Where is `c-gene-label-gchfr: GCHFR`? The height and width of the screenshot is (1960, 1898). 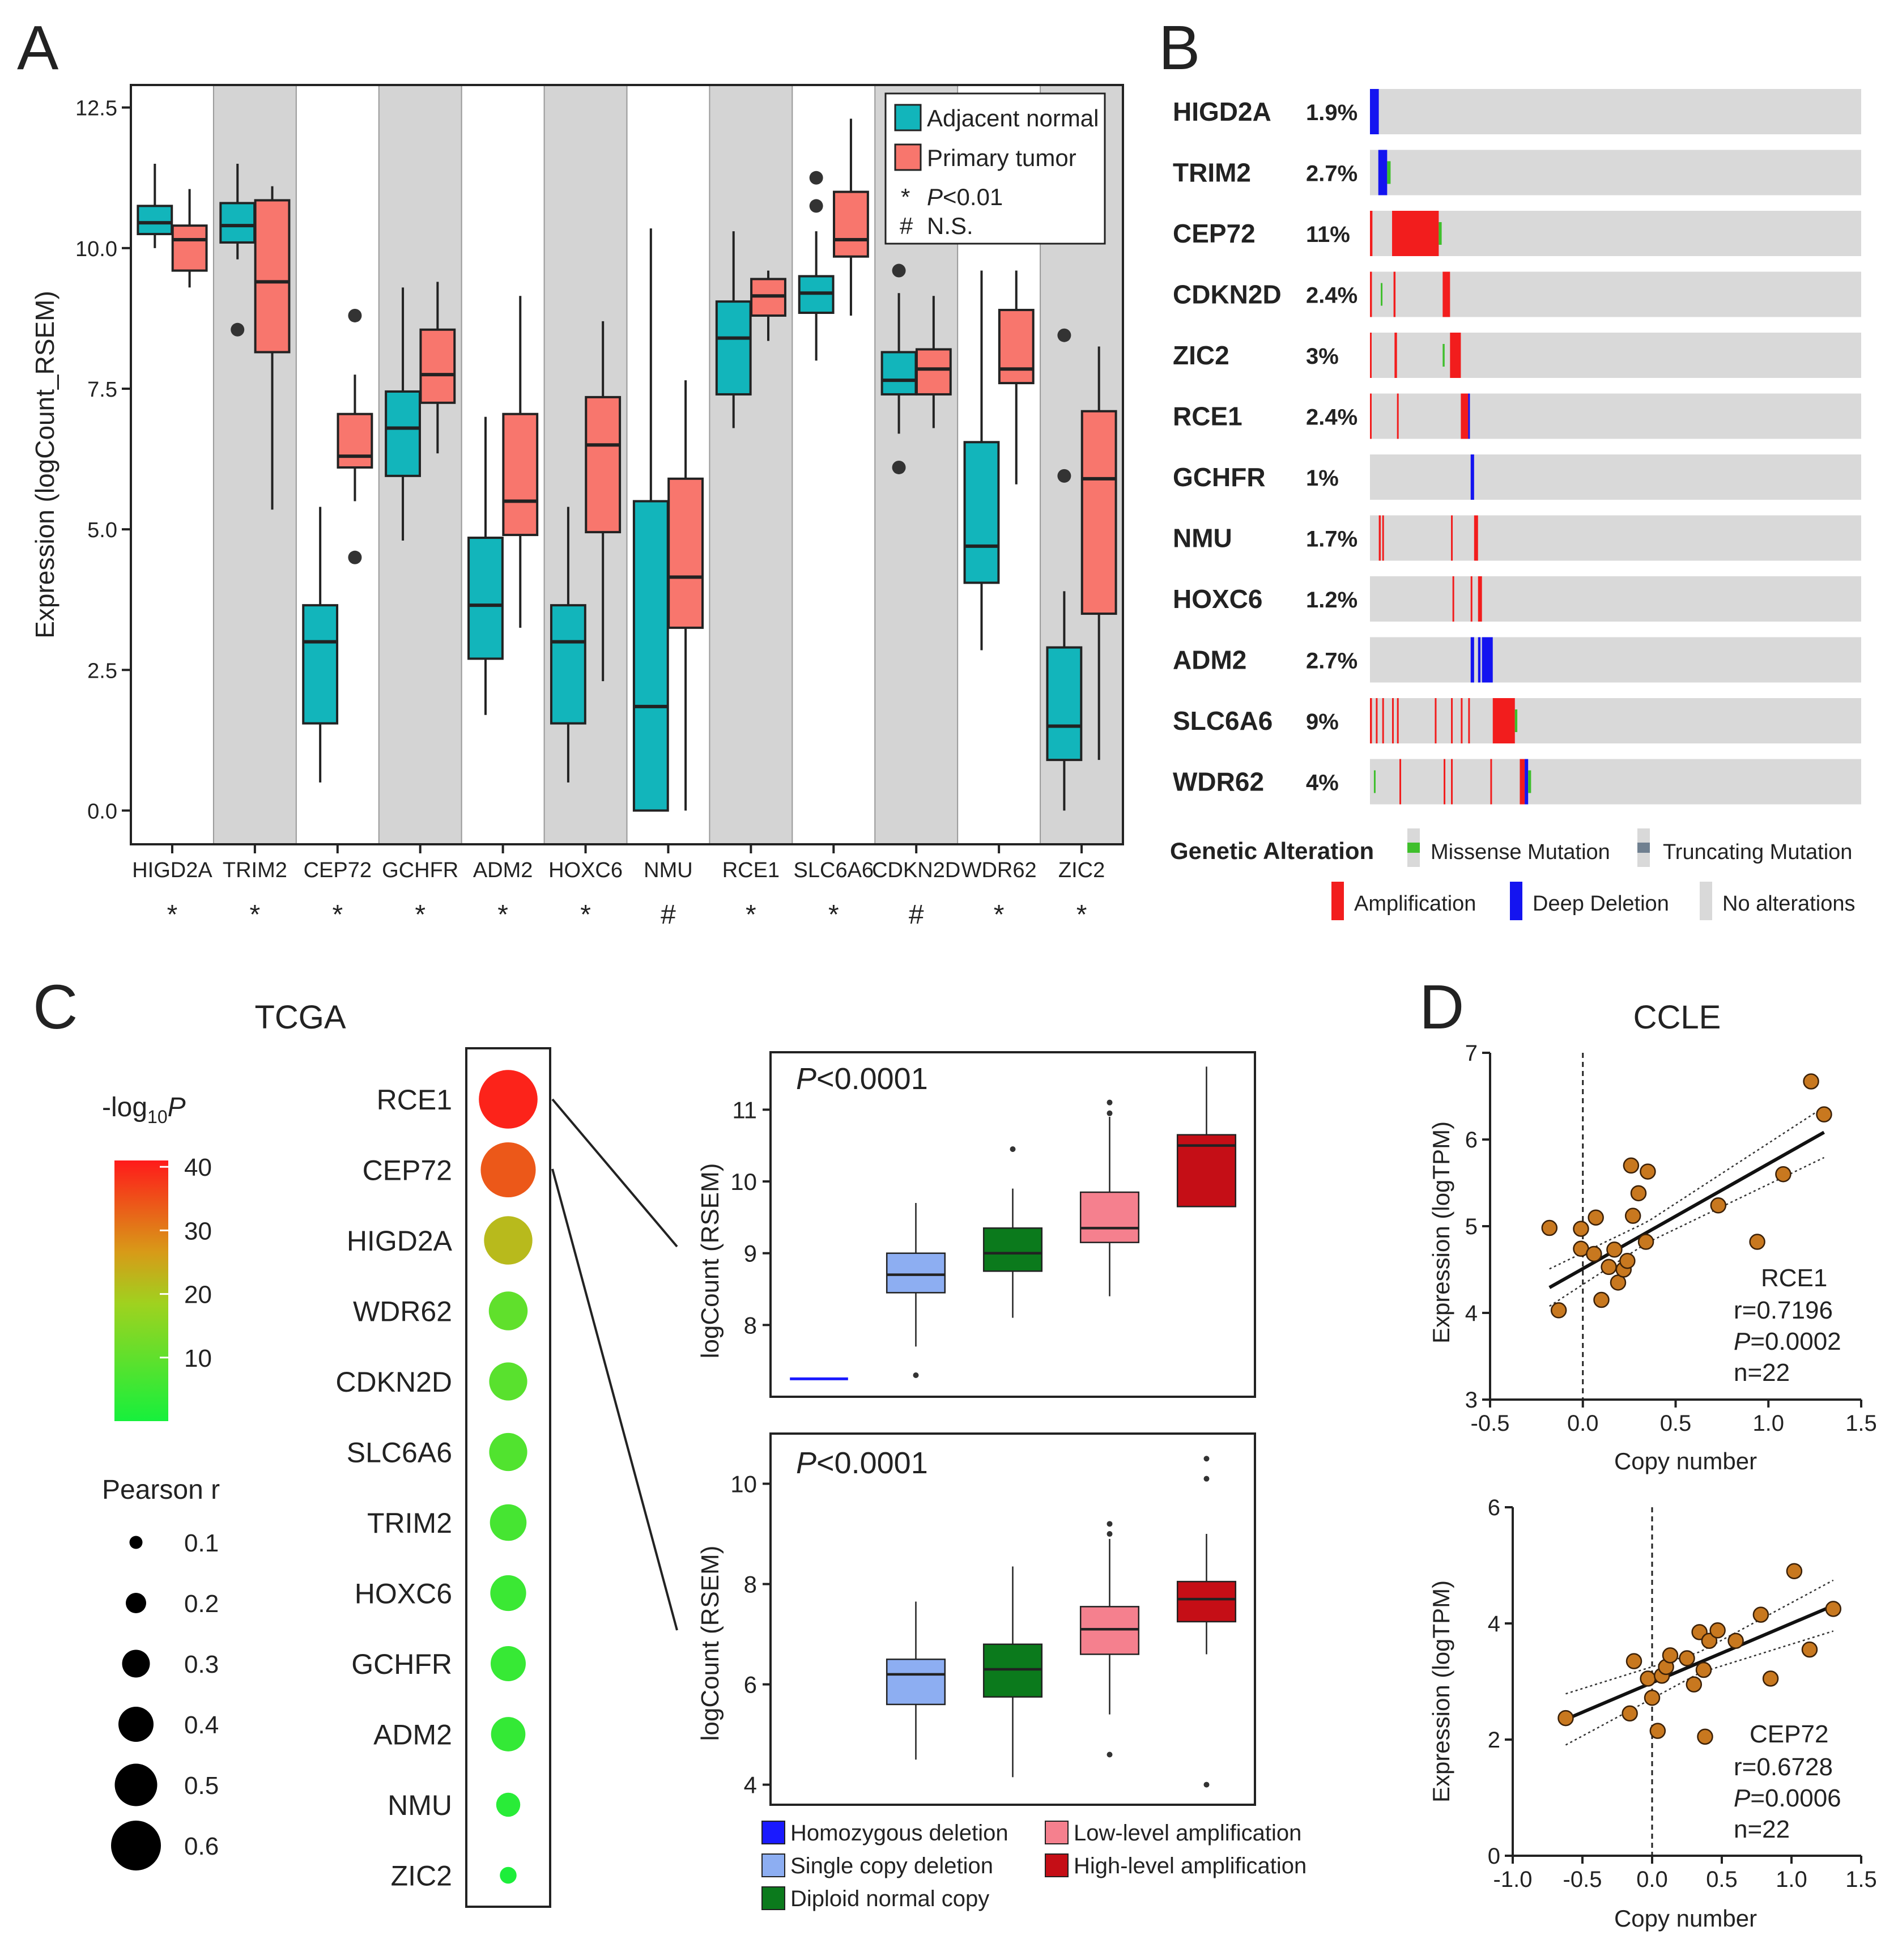 c-gene-label-gchfr: GCHFR is located at coordinates (401, 1664).